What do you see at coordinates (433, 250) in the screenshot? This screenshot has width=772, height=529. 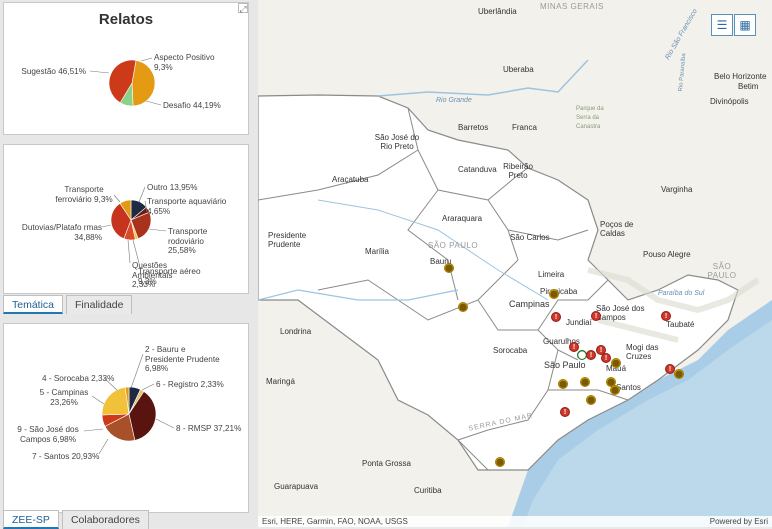 I see `rio-tiete` at bounding box center [433, 250].